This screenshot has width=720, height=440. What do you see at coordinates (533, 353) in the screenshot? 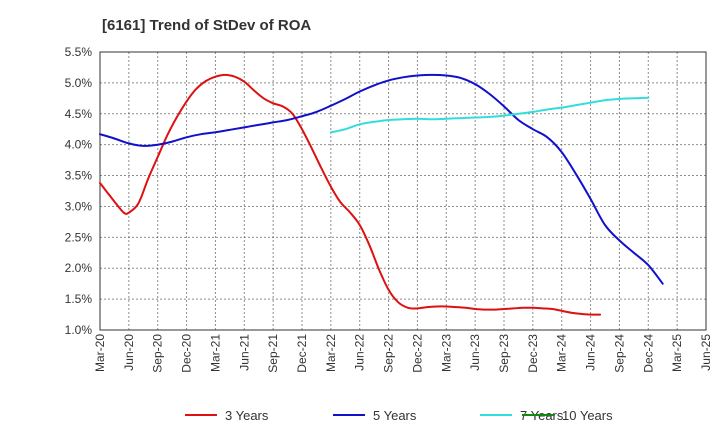
I see `x-tick-label: Dec-23` at bounding box center [533, 353].